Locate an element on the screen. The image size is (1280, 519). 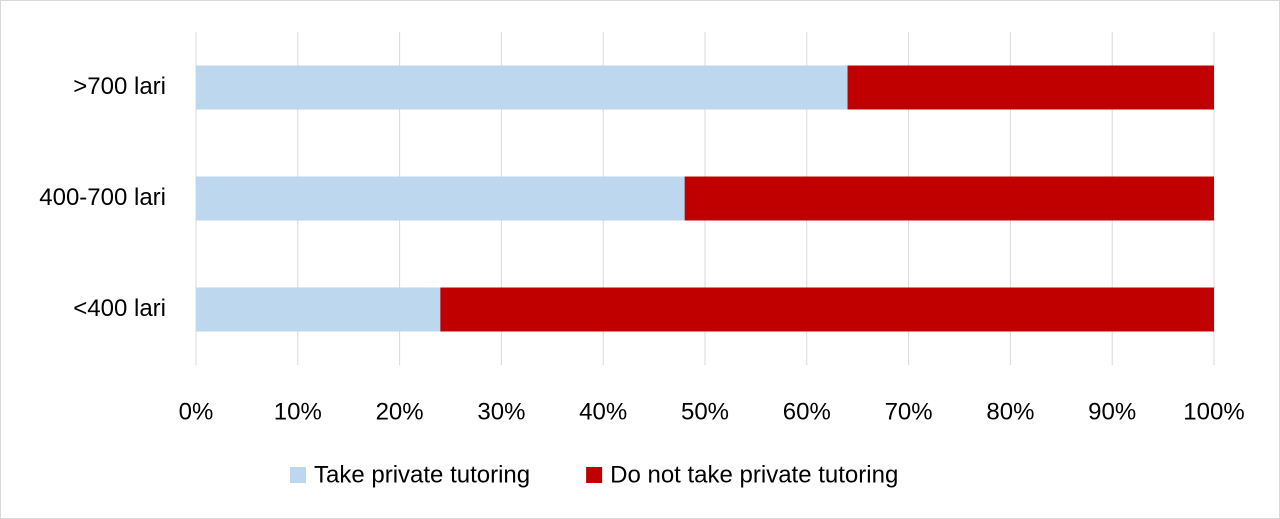
x-tick-label: 10% is located at coordinates (298, 411).